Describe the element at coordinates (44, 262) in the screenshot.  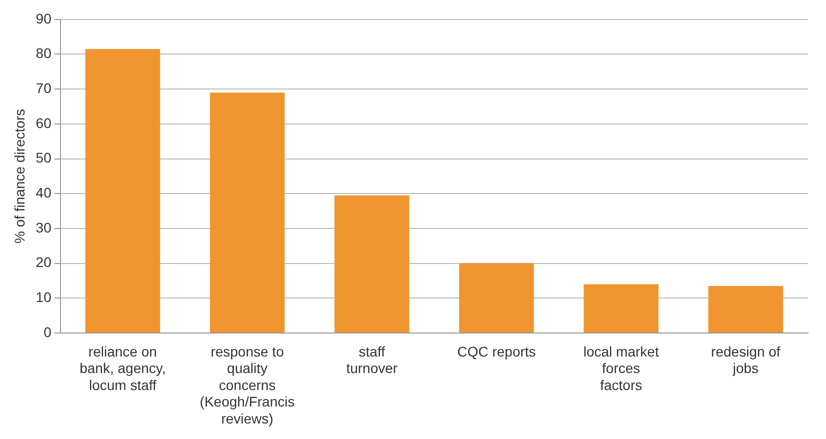
I see `y-tick-label: 20` at that location.